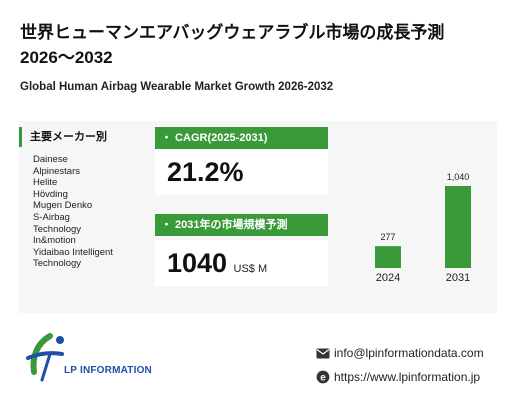  Describe the element at coordinates (73, 252) in the screenshot. I see `manufacturer-item: Yidaibao Intelligent` at that location.